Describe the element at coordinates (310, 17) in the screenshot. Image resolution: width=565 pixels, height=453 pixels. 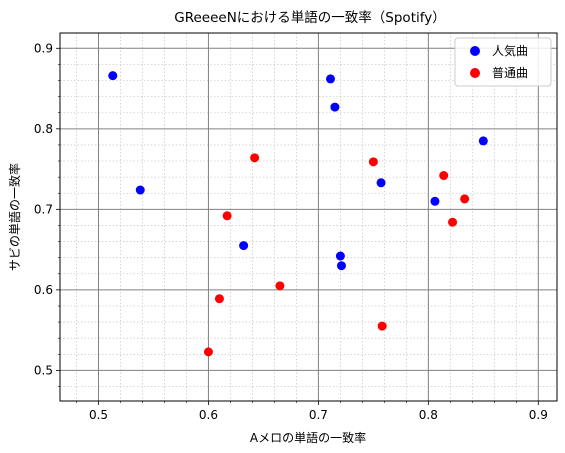
I see `chart-title: GReeeeNにおける単語の一致率（Spotify）` at that location.